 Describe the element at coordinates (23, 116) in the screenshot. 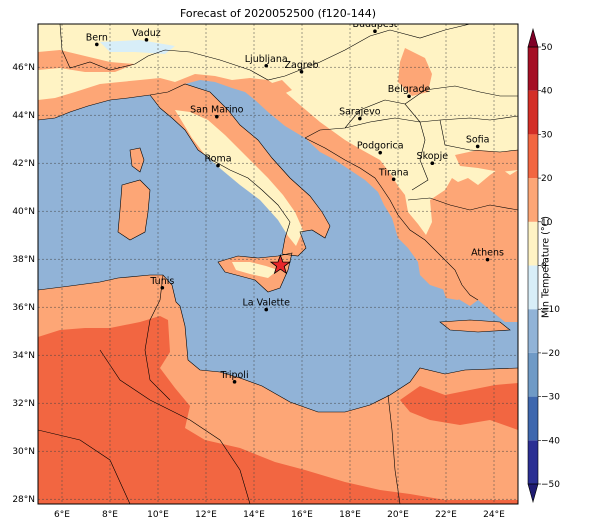

I see `lat-tick-label: 44°N` at that location.